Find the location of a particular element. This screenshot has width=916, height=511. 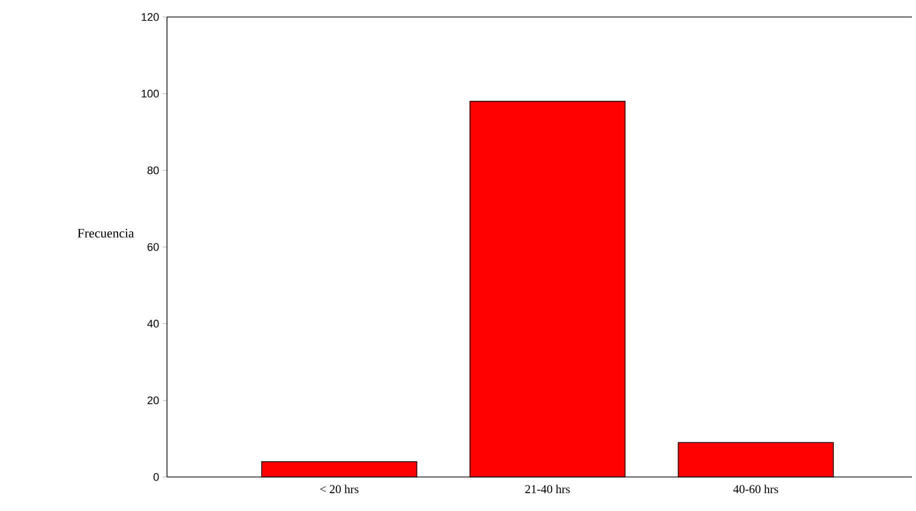

y-tick-label: 20 is located at coordinates (153, 400).